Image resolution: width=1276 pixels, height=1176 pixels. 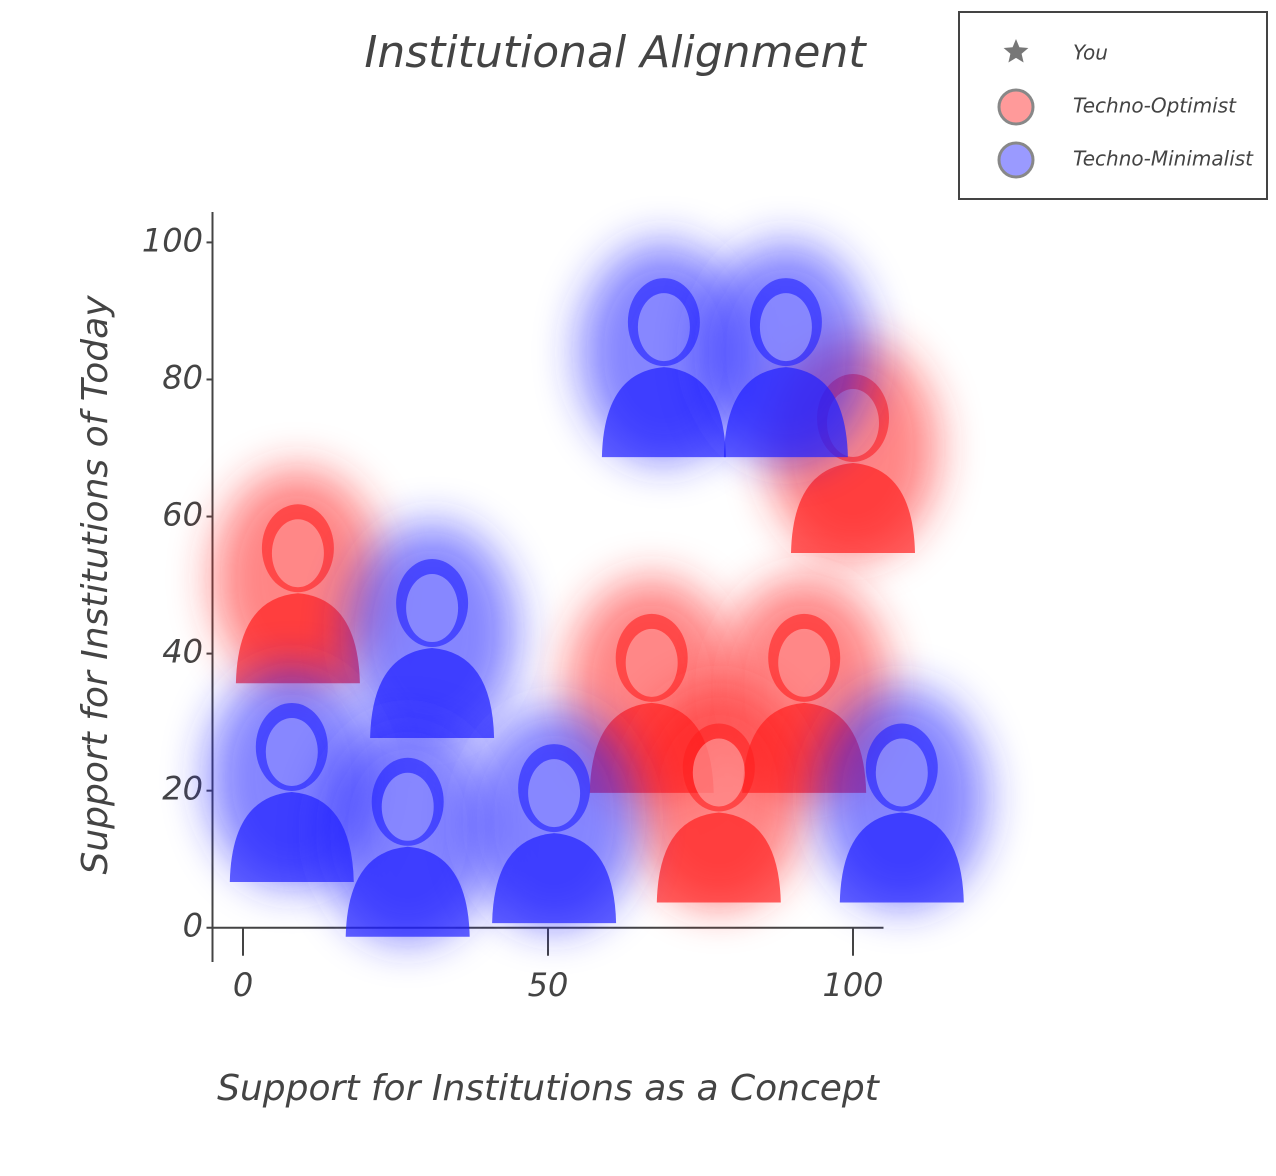 I want to click on y-tick-label: 80, so click(x=182, y=377).